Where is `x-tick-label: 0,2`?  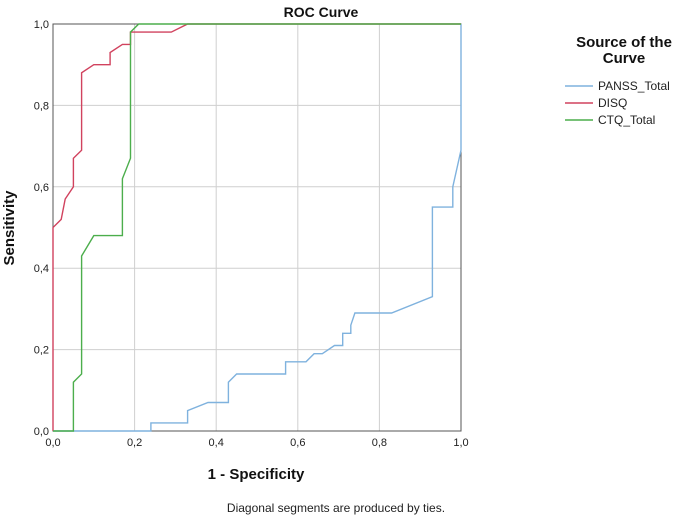
x-tick-label: 0,2 is located at coordinates (134, 443).